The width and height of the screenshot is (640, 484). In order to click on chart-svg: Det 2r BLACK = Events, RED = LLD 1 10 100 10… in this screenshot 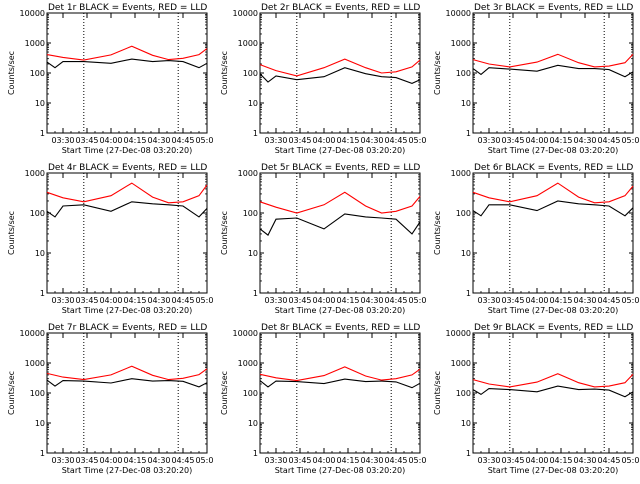, I will do `click(326, 79)`.